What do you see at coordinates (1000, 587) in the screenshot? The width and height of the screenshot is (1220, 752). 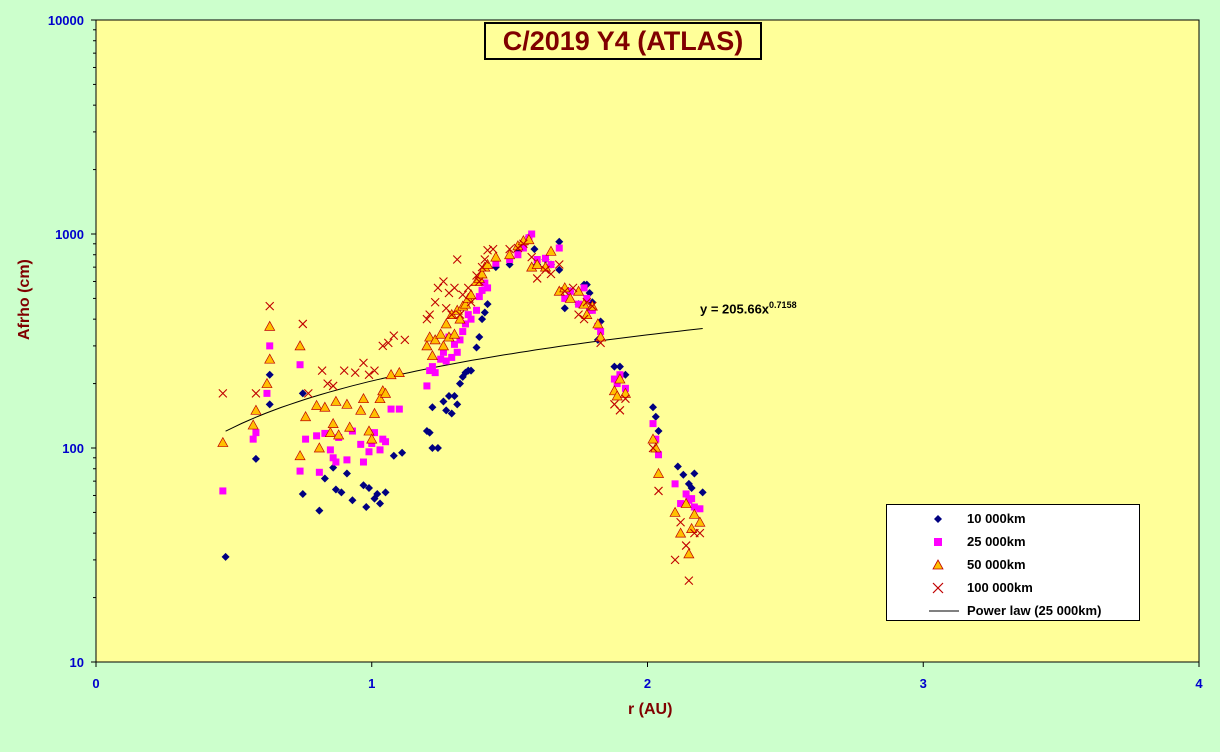 I see `legend-label: 100 000km` at bounding box center [1000, 587].